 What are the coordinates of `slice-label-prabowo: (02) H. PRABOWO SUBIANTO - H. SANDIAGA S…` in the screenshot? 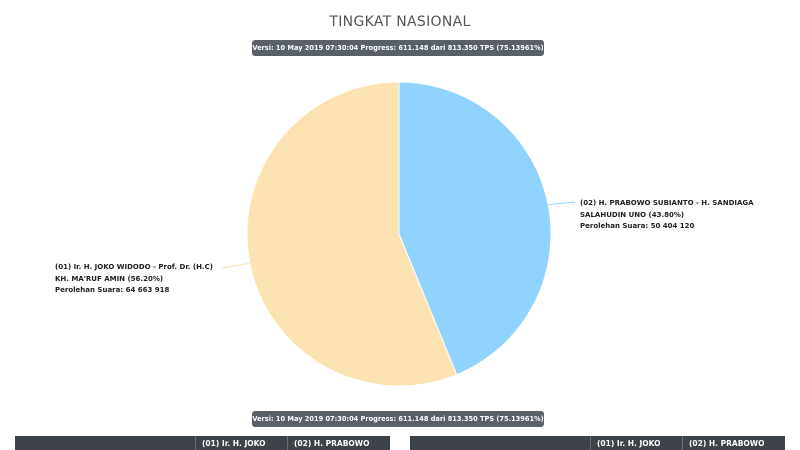 It's located at (667, 215).